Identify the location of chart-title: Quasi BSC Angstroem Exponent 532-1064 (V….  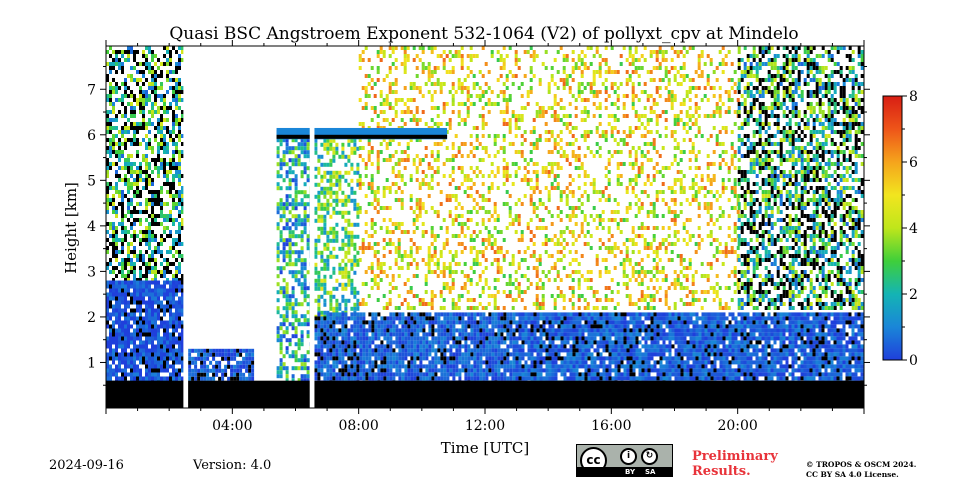
(484, 34).